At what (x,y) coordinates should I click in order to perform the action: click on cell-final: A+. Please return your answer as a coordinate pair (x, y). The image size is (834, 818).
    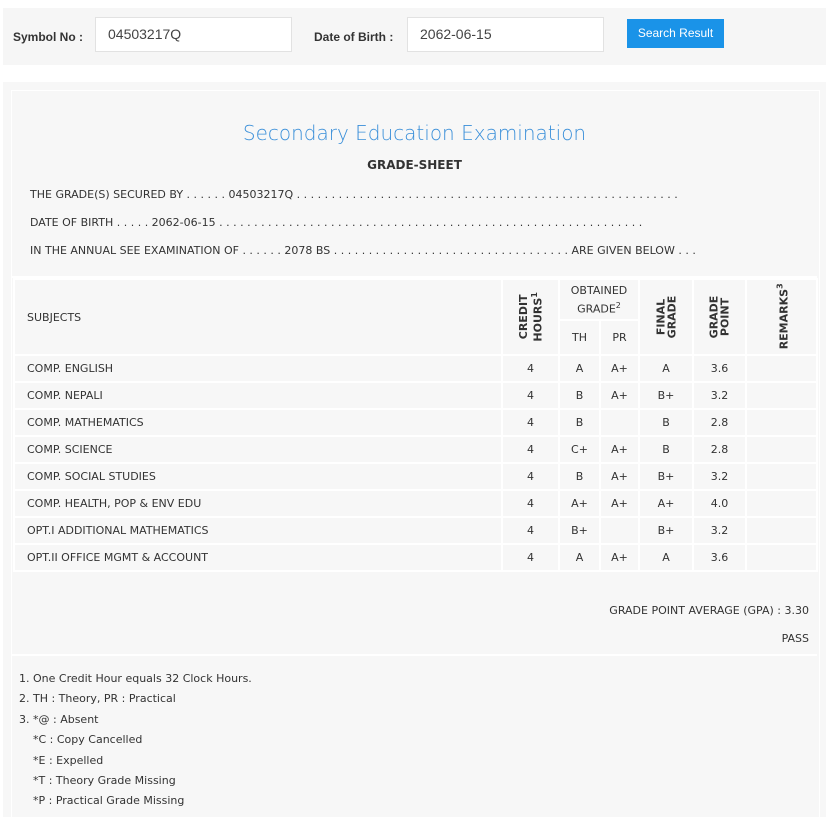
    Looking at the image, I should click on (666, 503).